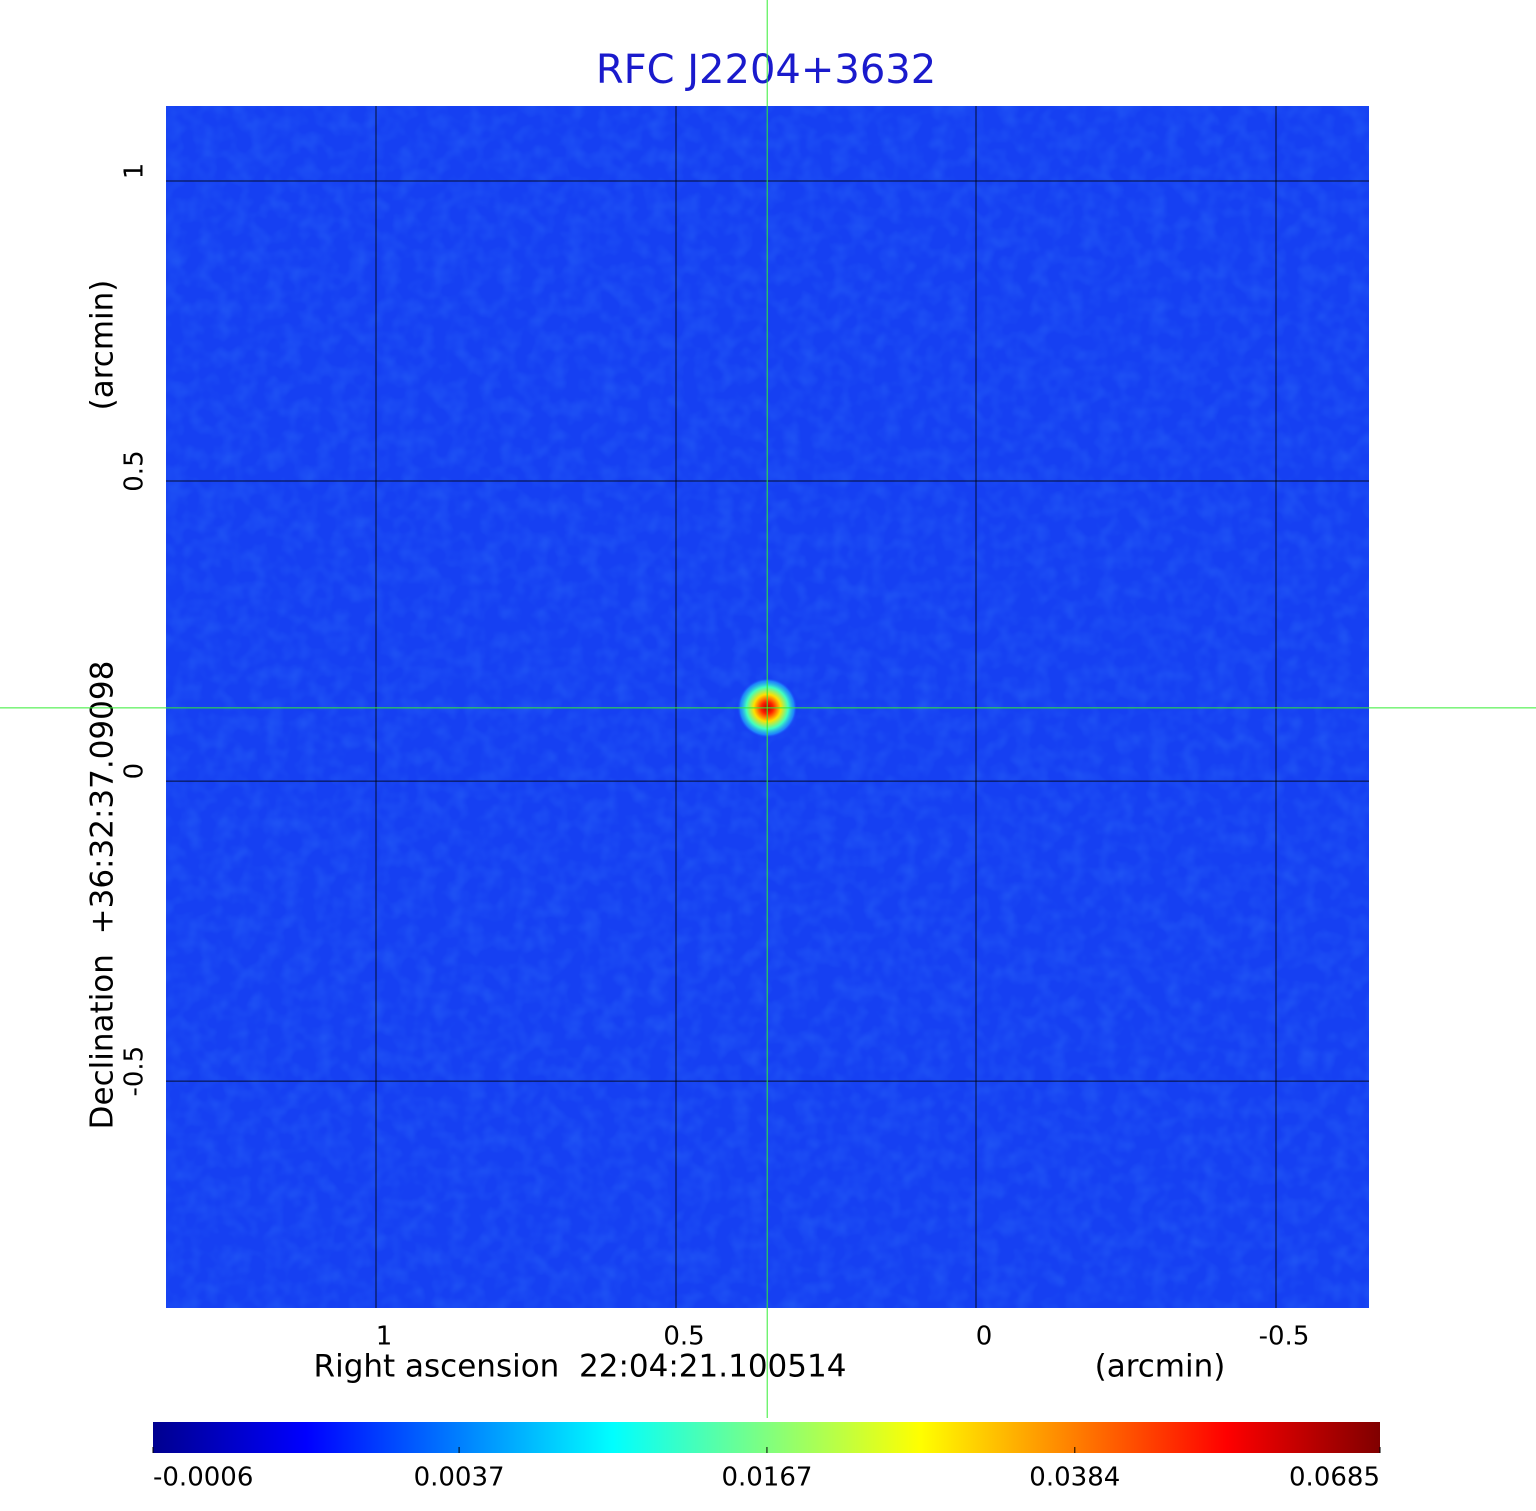 This screenshot has width=1536, height=1511. I want to click on chart-title: RFC J2204+3632, so click(766, 70).